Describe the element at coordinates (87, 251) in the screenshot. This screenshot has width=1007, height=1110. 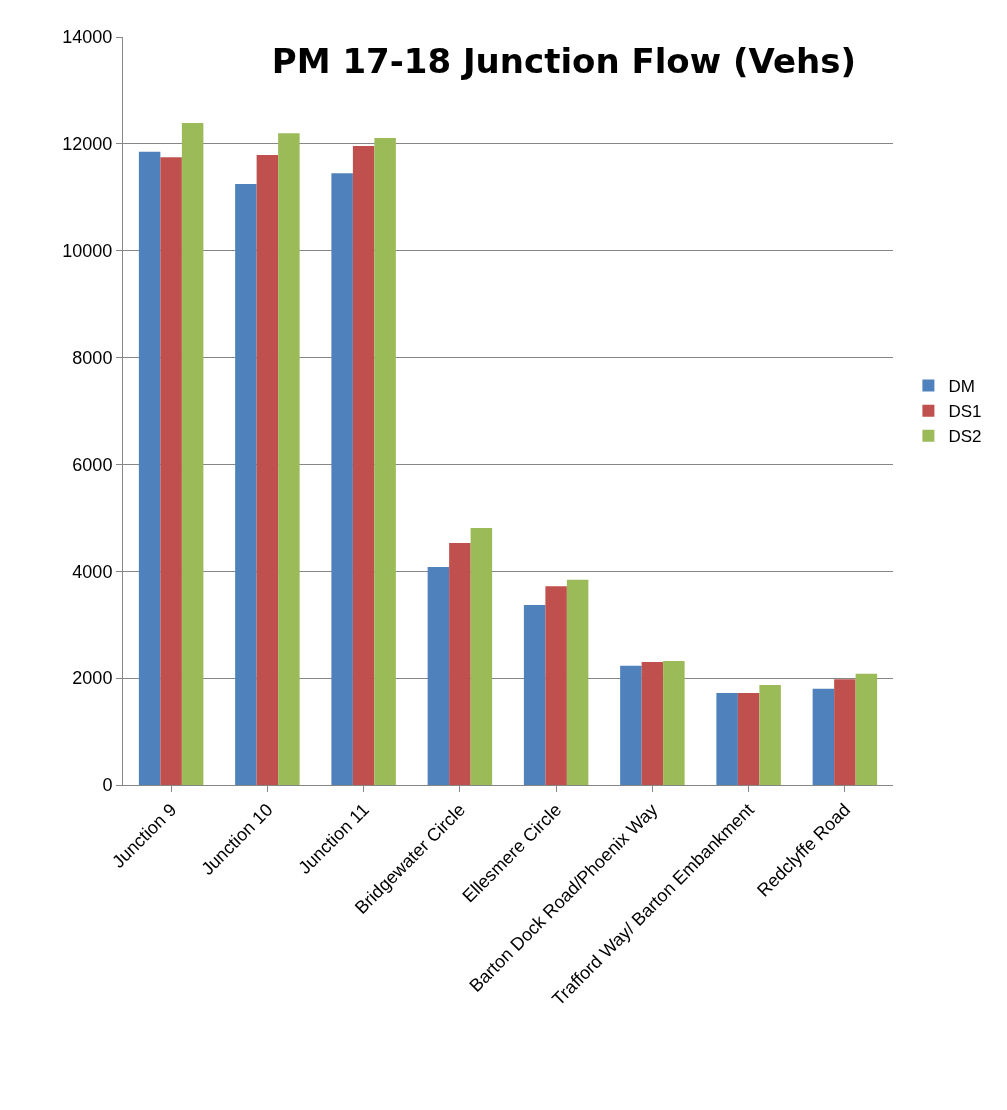
I see `y-tick-label: 10000` at that location.